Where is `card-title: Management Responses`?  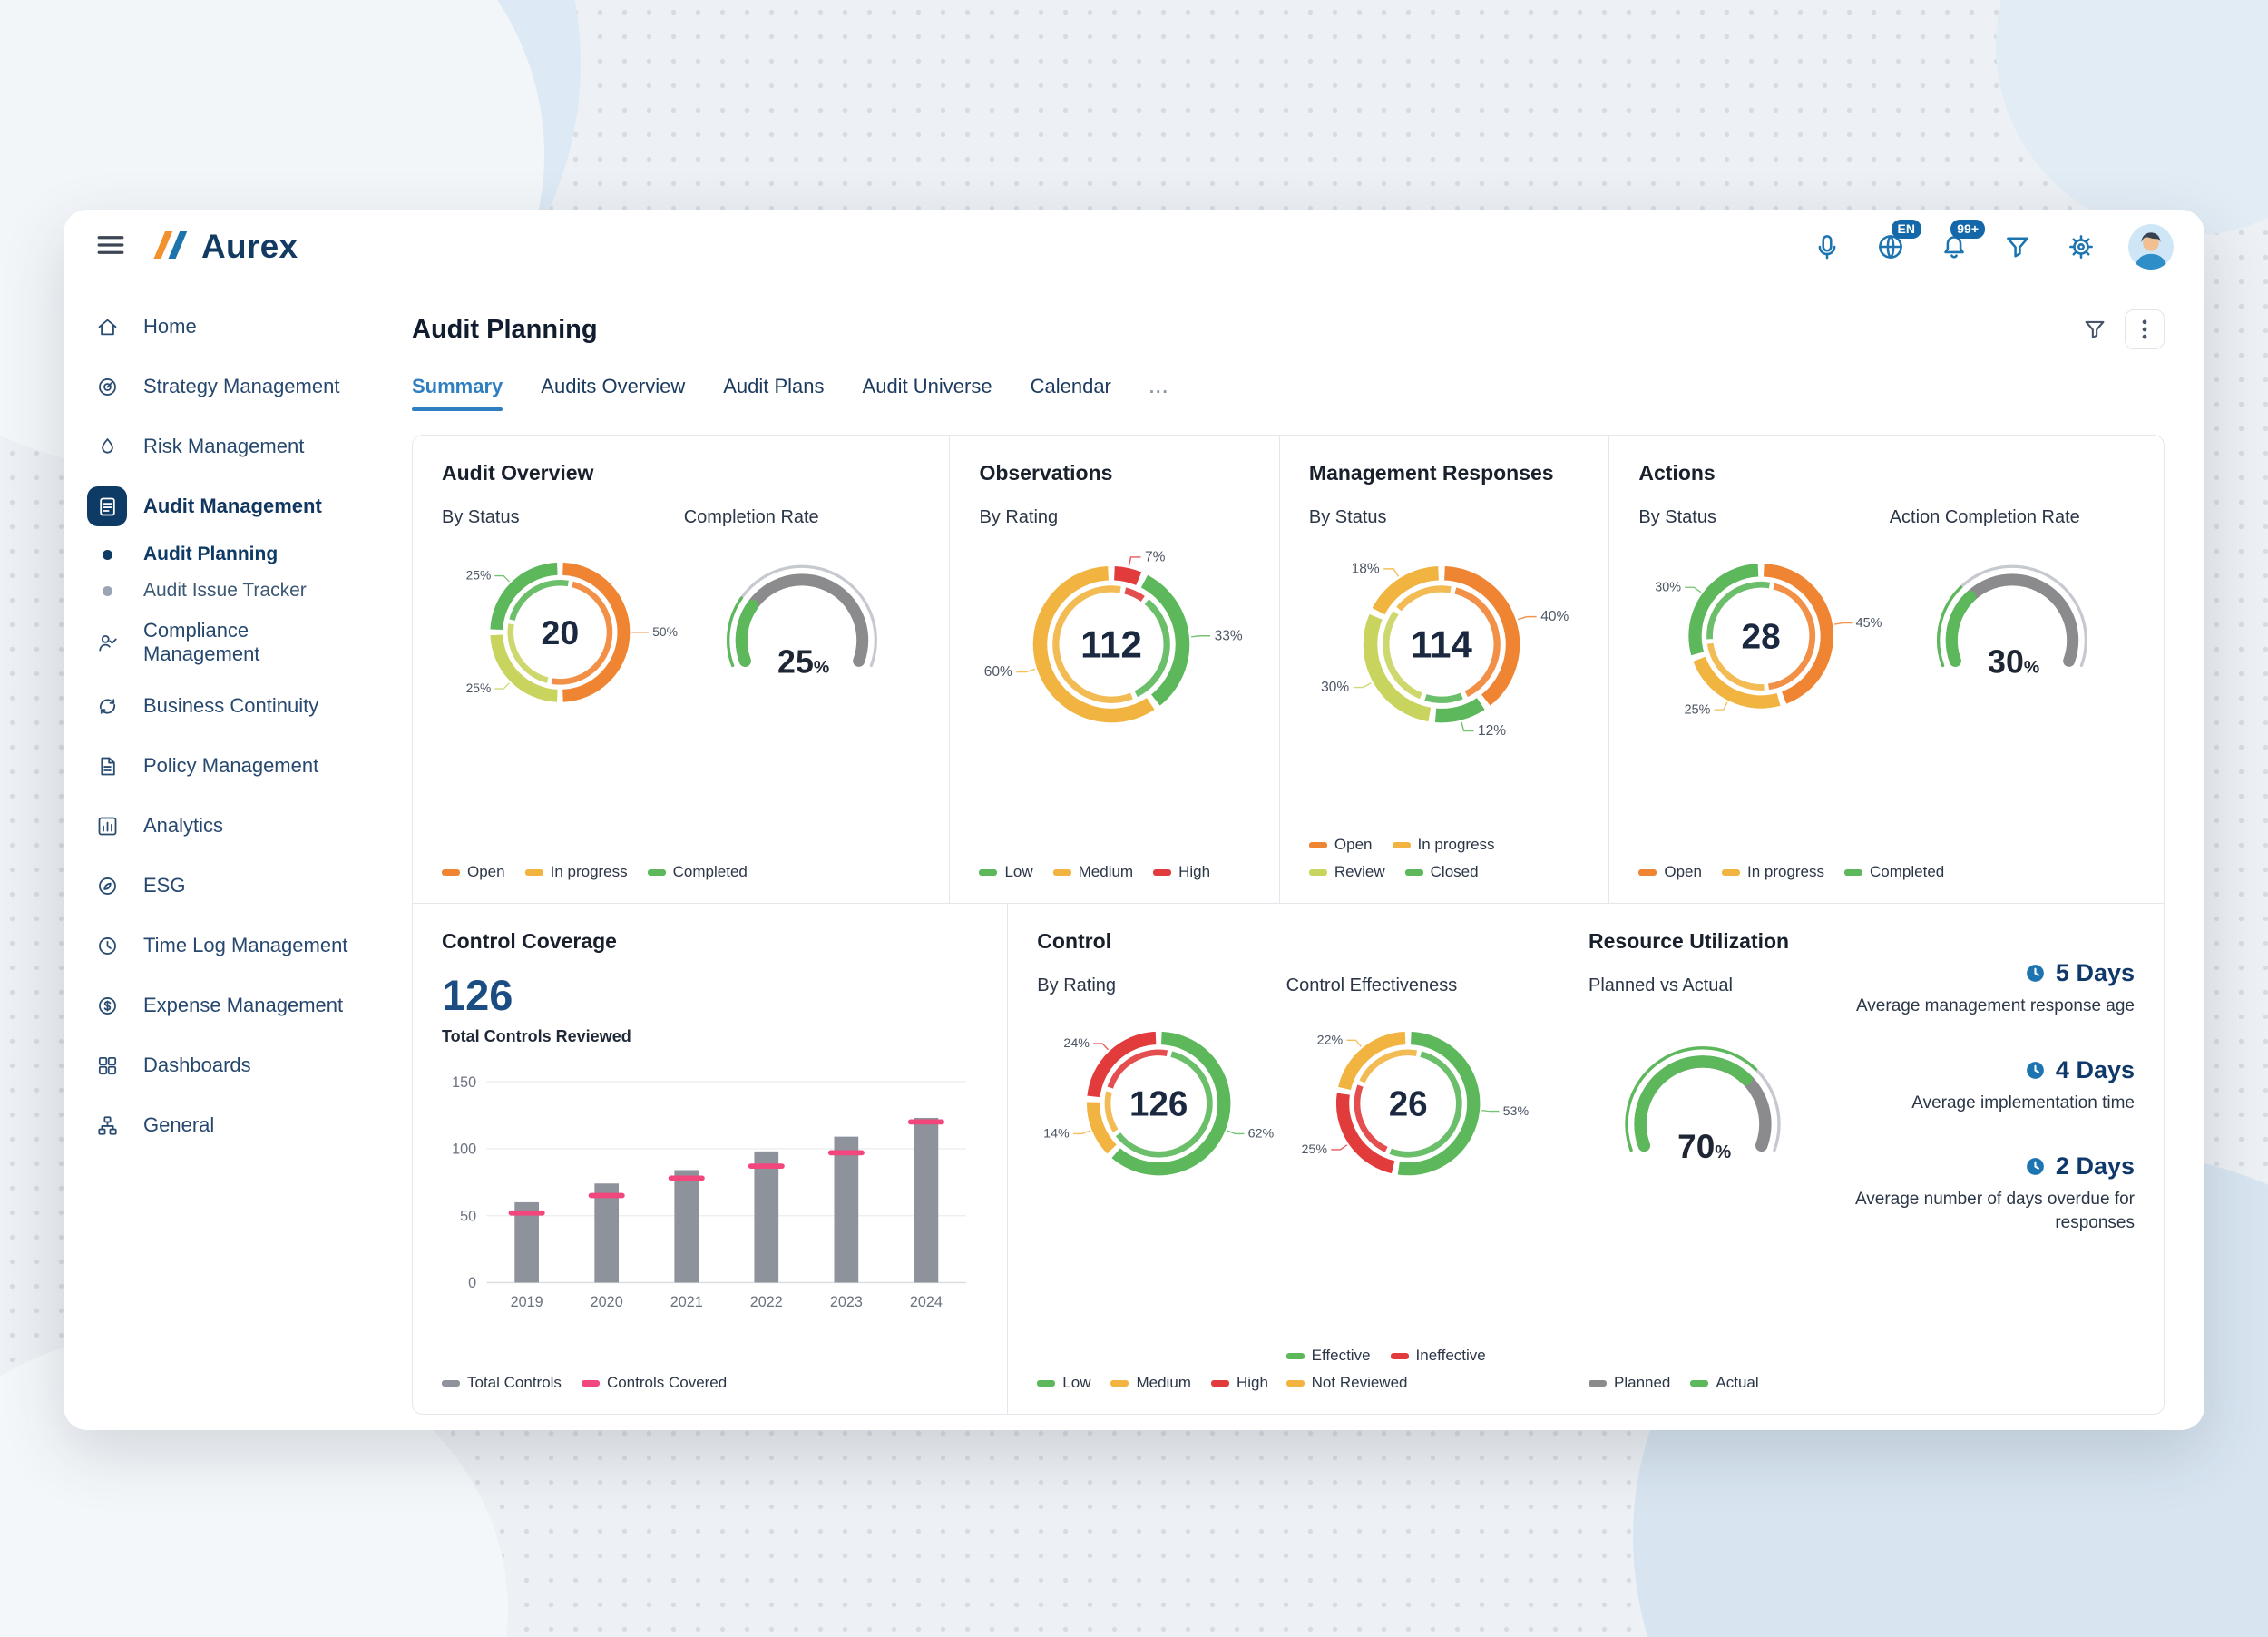 card-title: Management Responses is located at coordinates (1431, 473).